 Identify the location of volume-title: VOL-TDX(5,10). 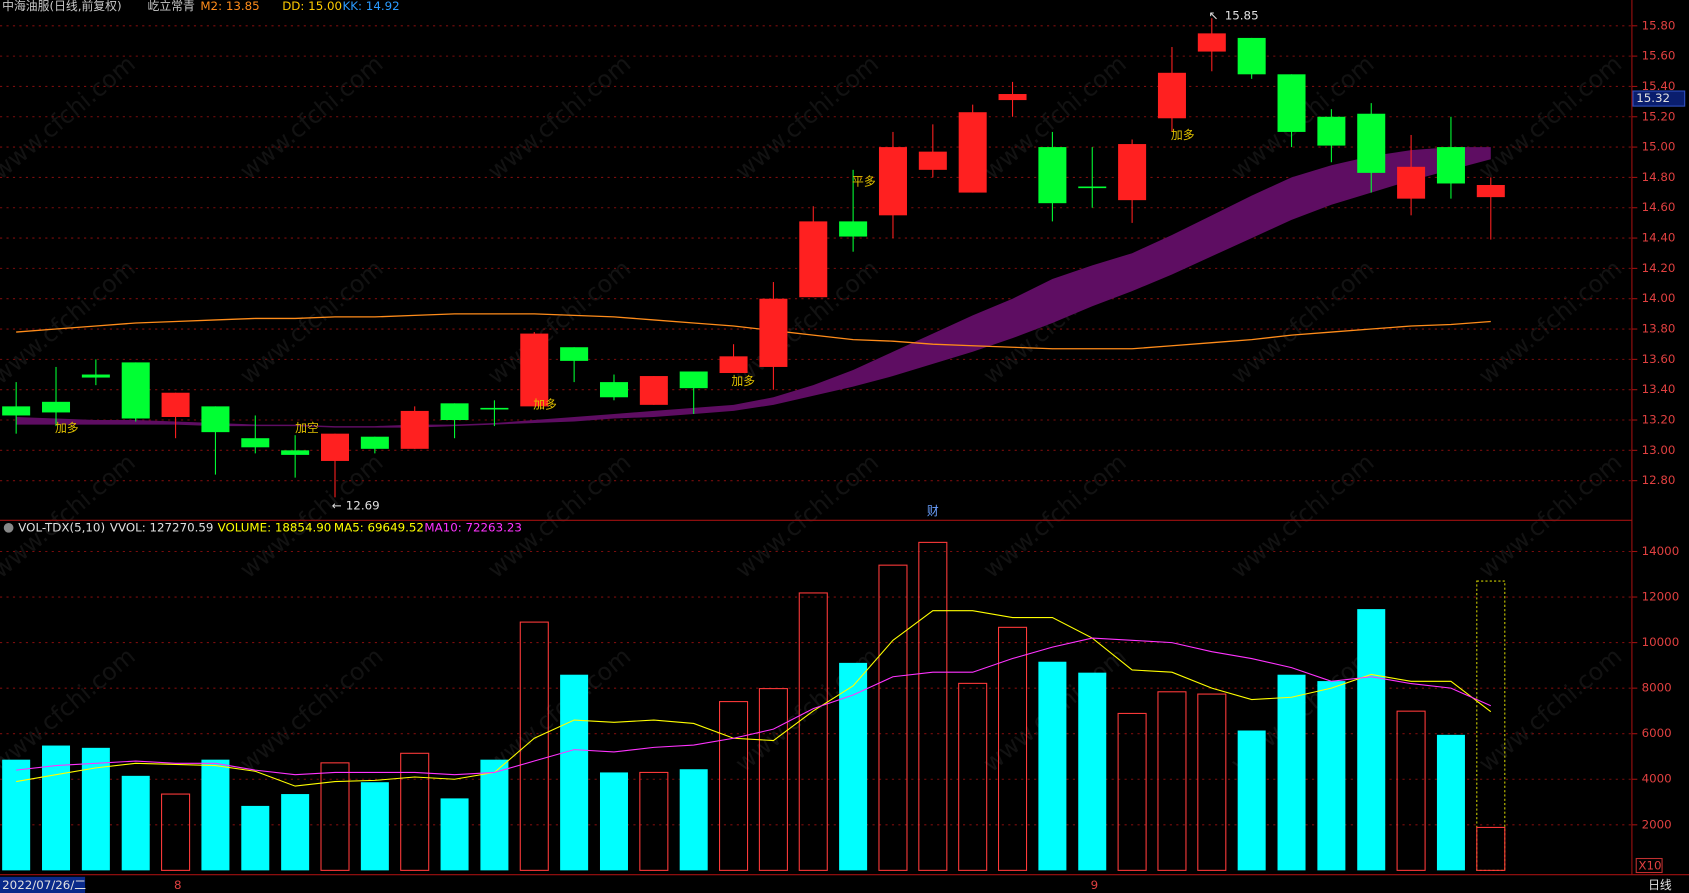
(61, 527).